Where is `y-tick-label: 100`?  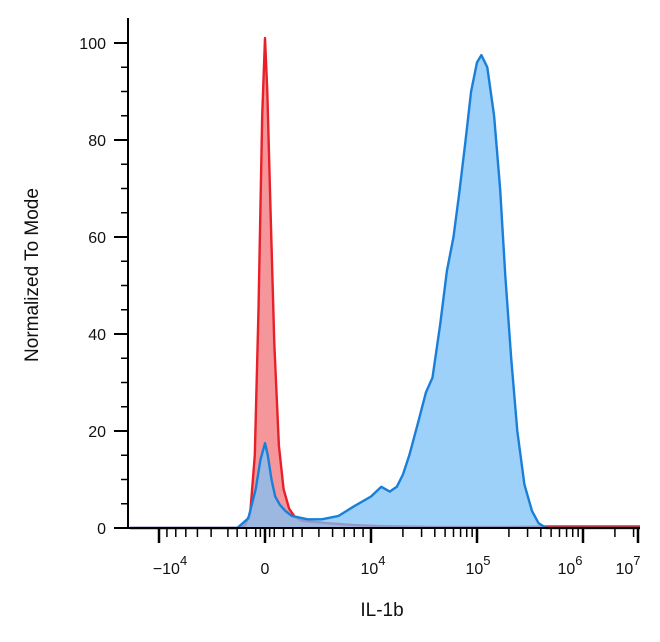 y-tick-label: 100 is located at coordinates (92, 44).